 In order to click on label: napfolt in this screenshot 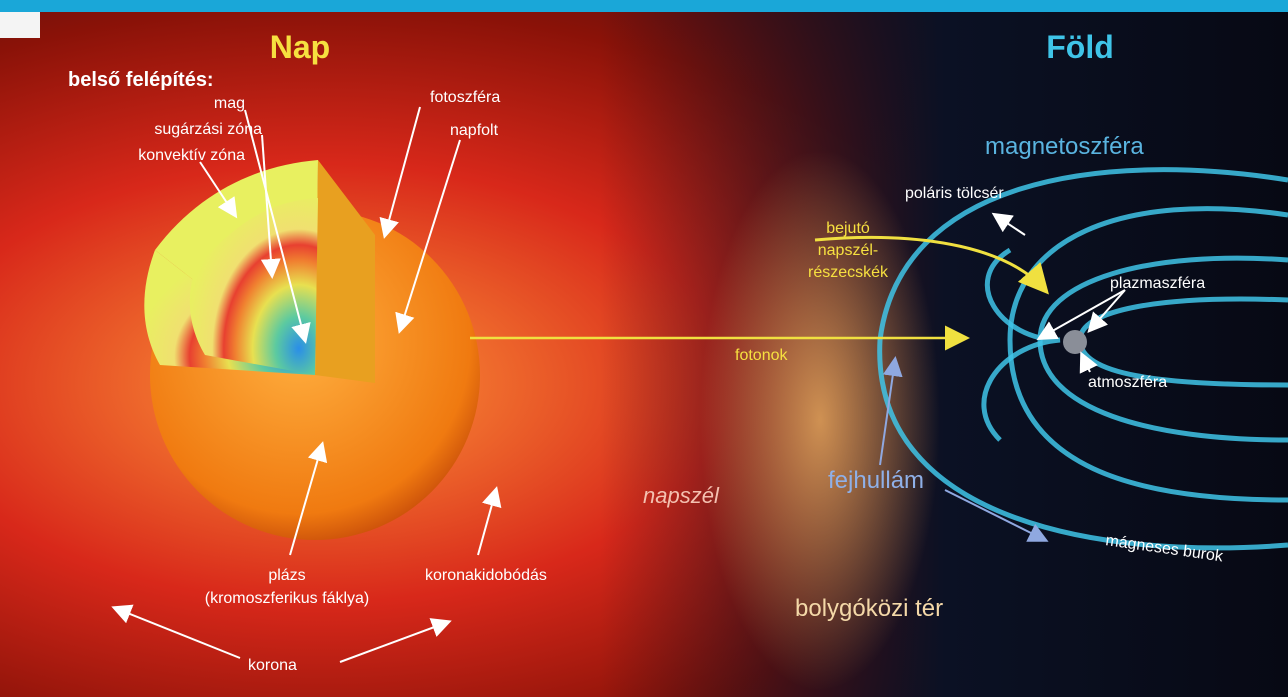, I will do `click(474, 130)`.